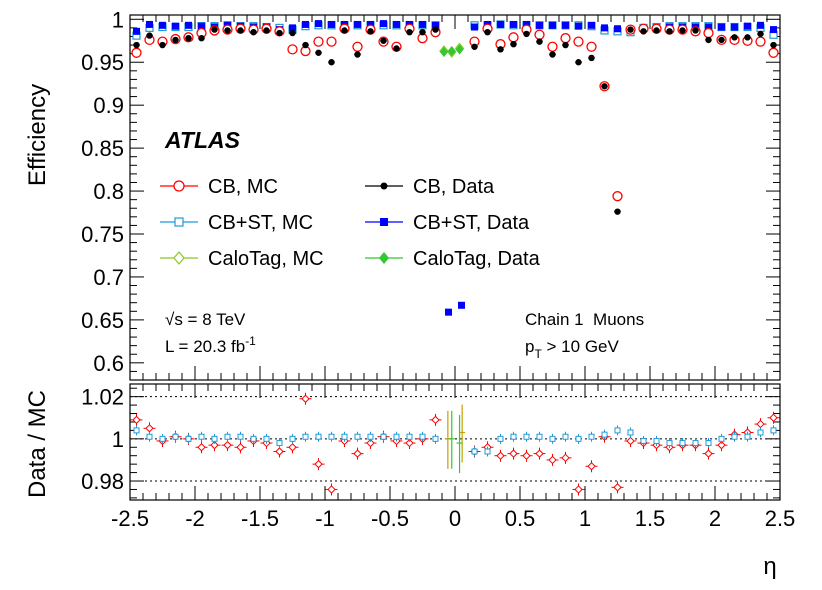  What do you see at coordinates (130, 518) in the screenshot?
I see `x-tick-label: -2.5` at bounding box center [130, 518].